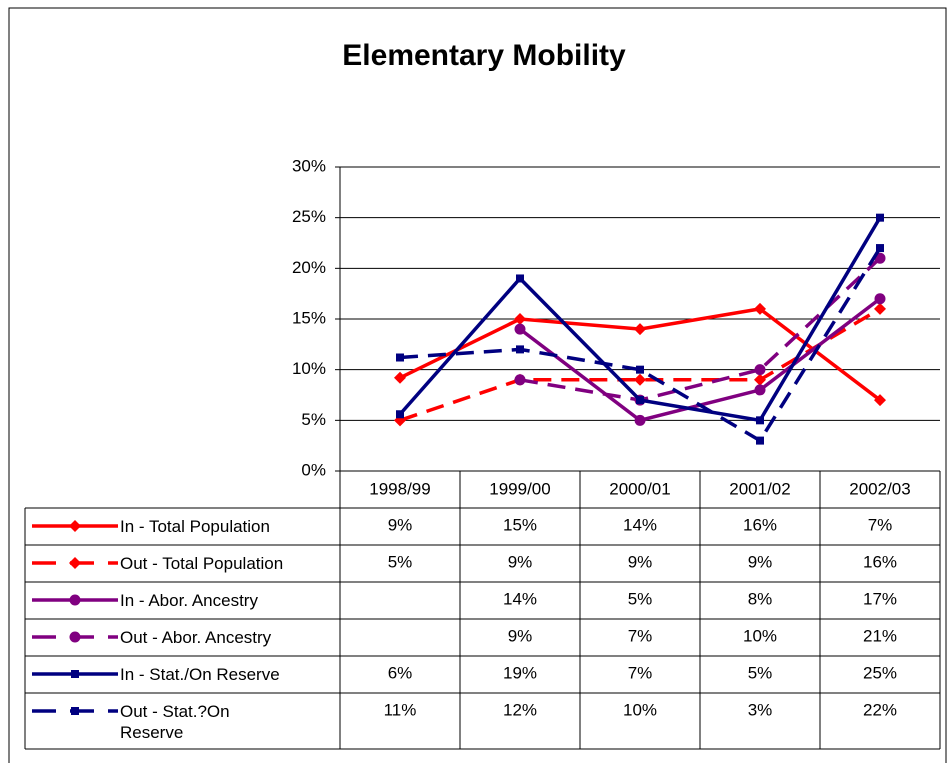  I want to click on legend-label: In - Total Population, so click(195, 526).